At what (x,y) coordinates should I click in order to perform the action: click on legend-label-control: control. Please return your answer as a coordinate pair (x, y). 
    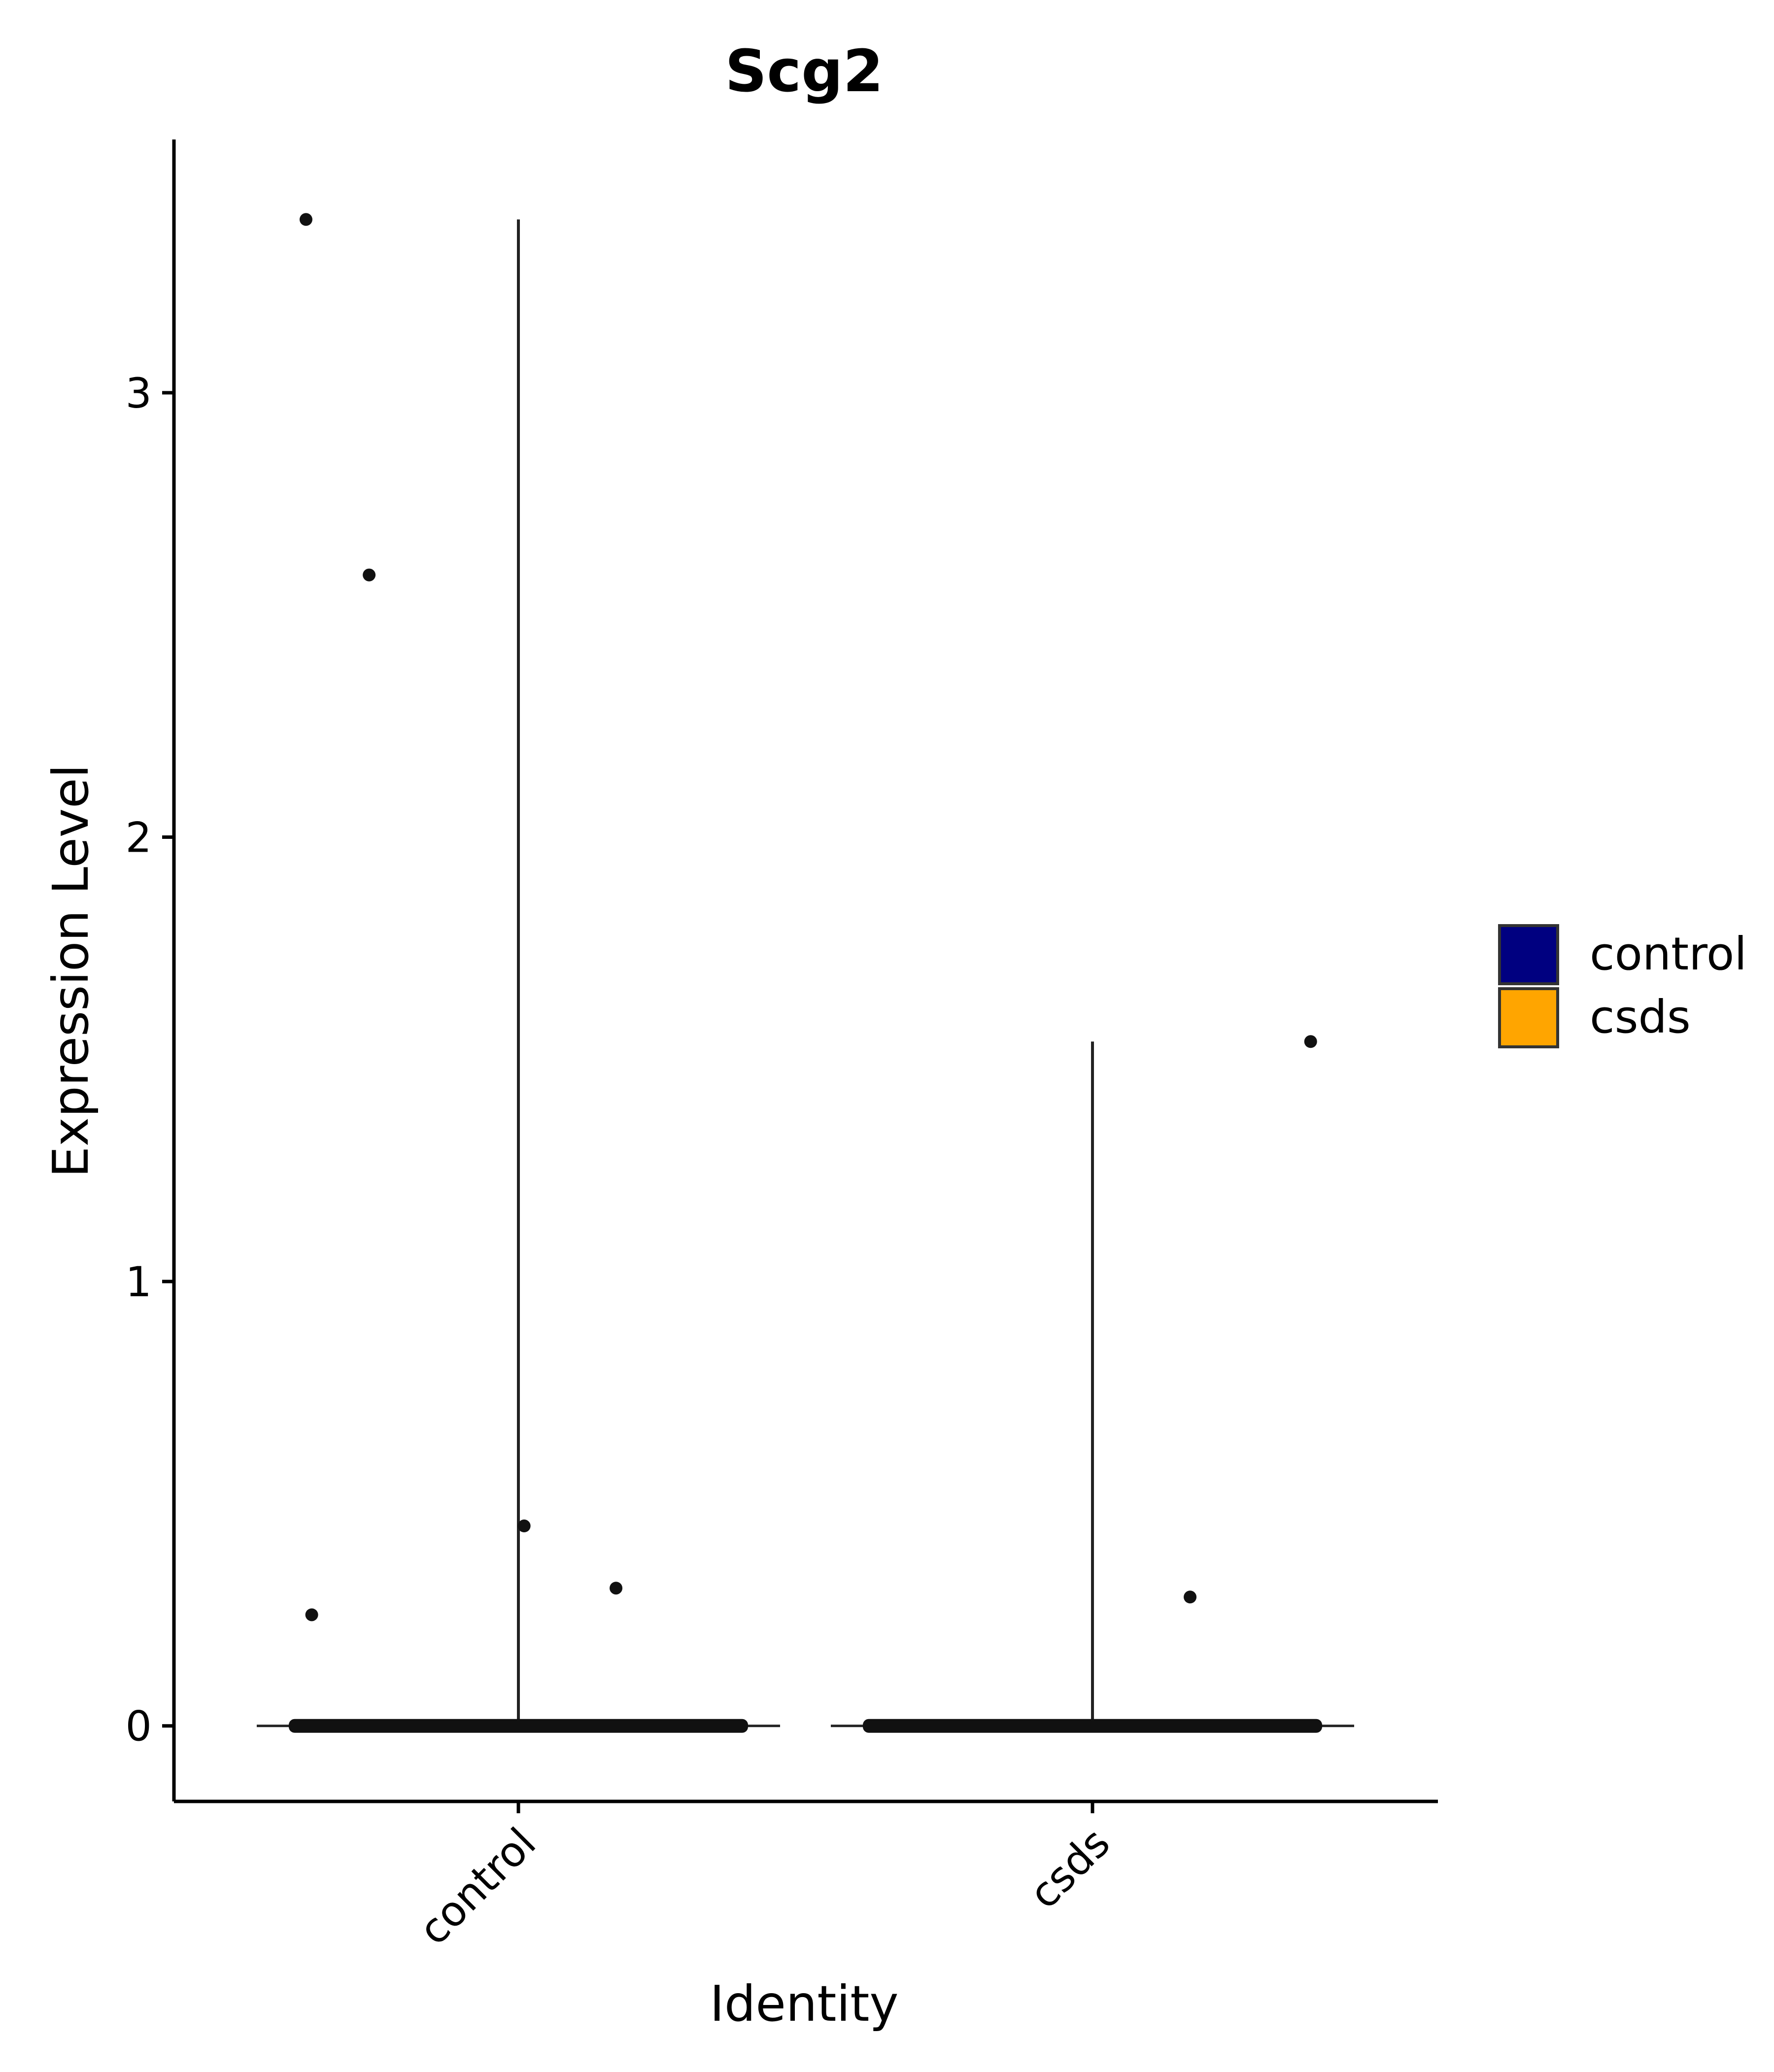
    Looking at the image, I should click on (1669, 954).